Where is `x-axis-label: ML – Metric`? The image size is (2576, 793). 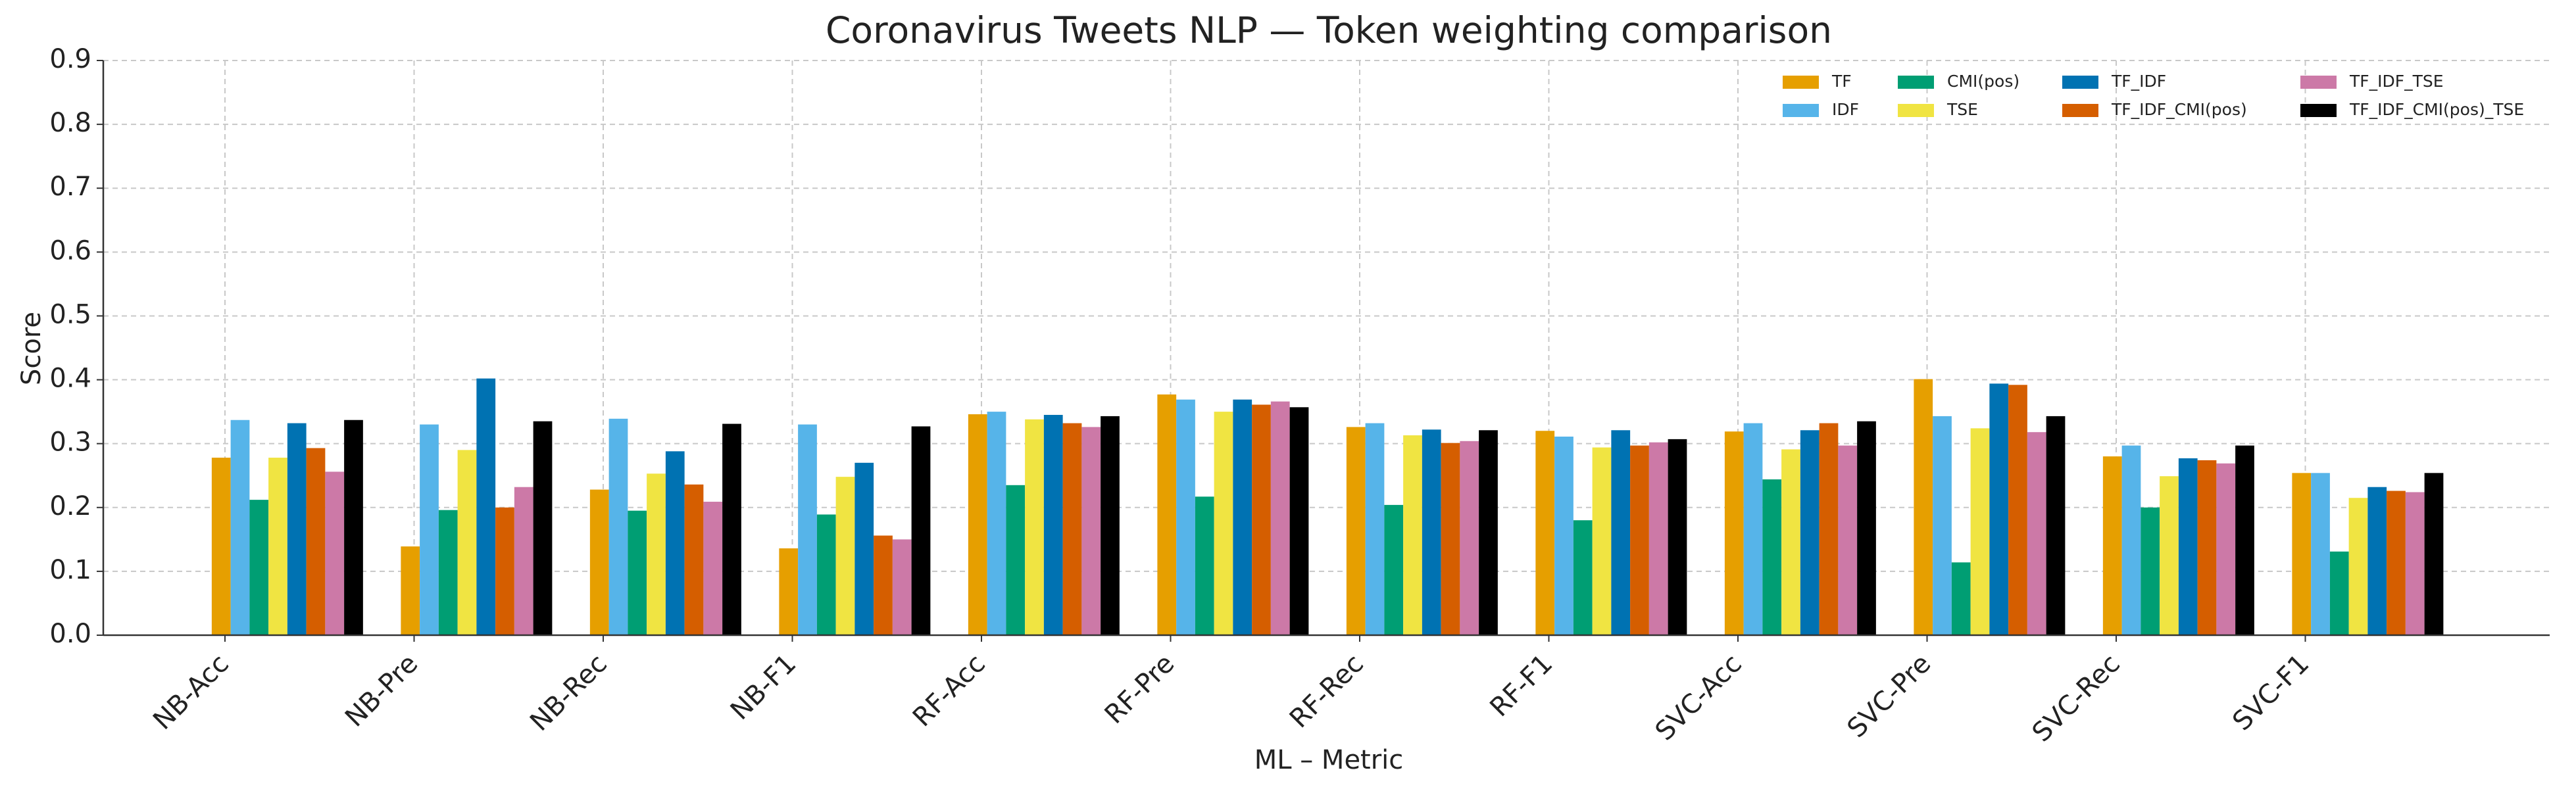 x-axis-label: ML – Metric is located at coordinates (1329, 760).